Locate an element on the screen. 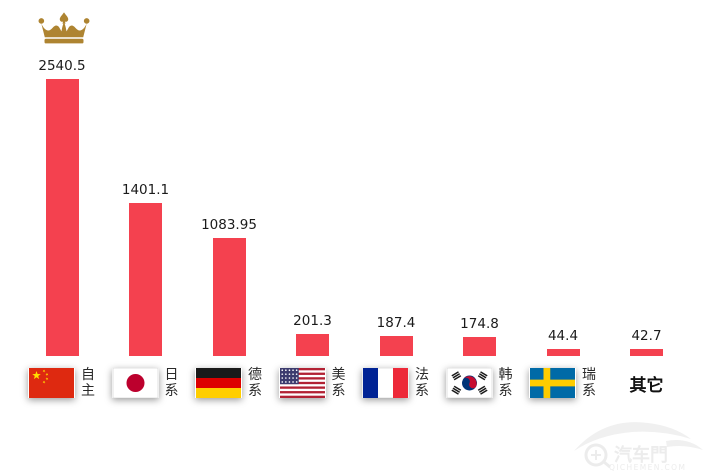  category-3: 美系 is located at coordinates (313, 383).